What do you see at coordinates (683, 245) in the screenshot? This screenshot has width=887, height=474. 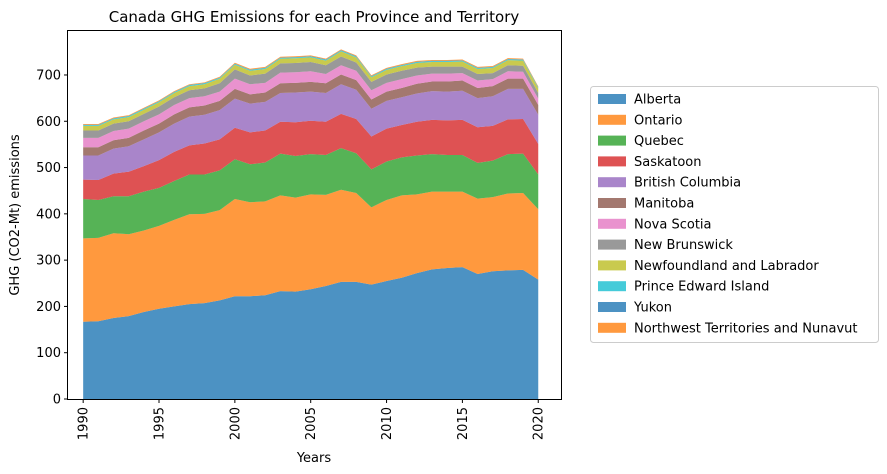 I see `legend-label: New Brunswick` at bounding box center [683, 245].